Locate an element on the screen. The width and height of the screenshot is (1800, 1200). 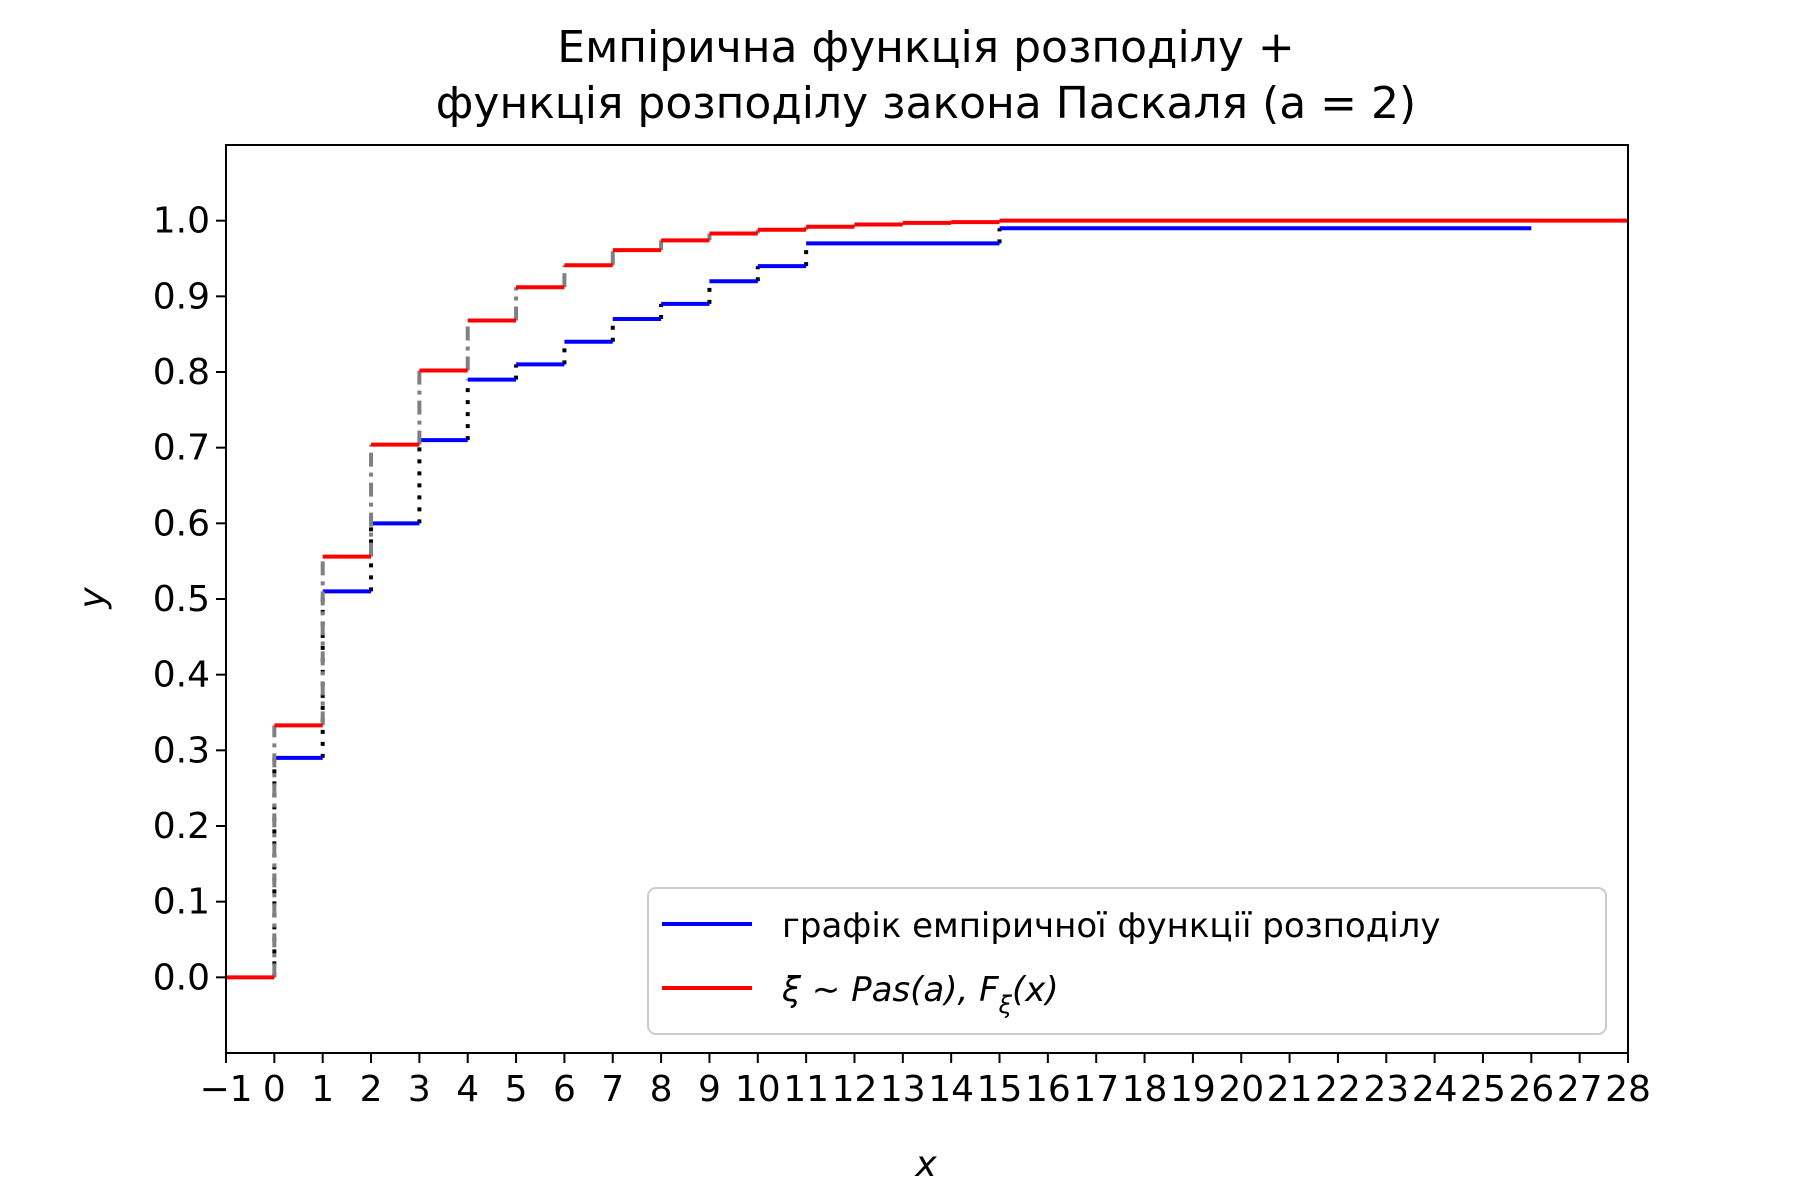
x-tick-label-15: 14 is located at coordinates (951, 1089).